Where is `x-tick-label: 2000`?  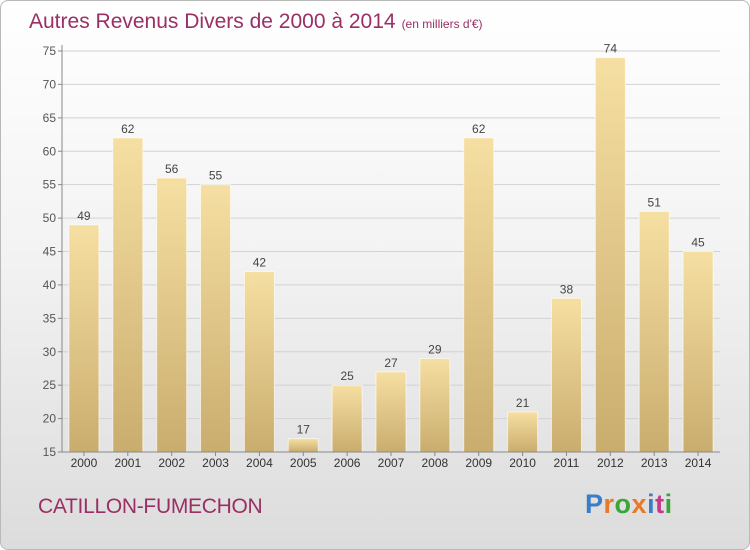 x-tick-label: 2000 is located at coordinates (84, 463).